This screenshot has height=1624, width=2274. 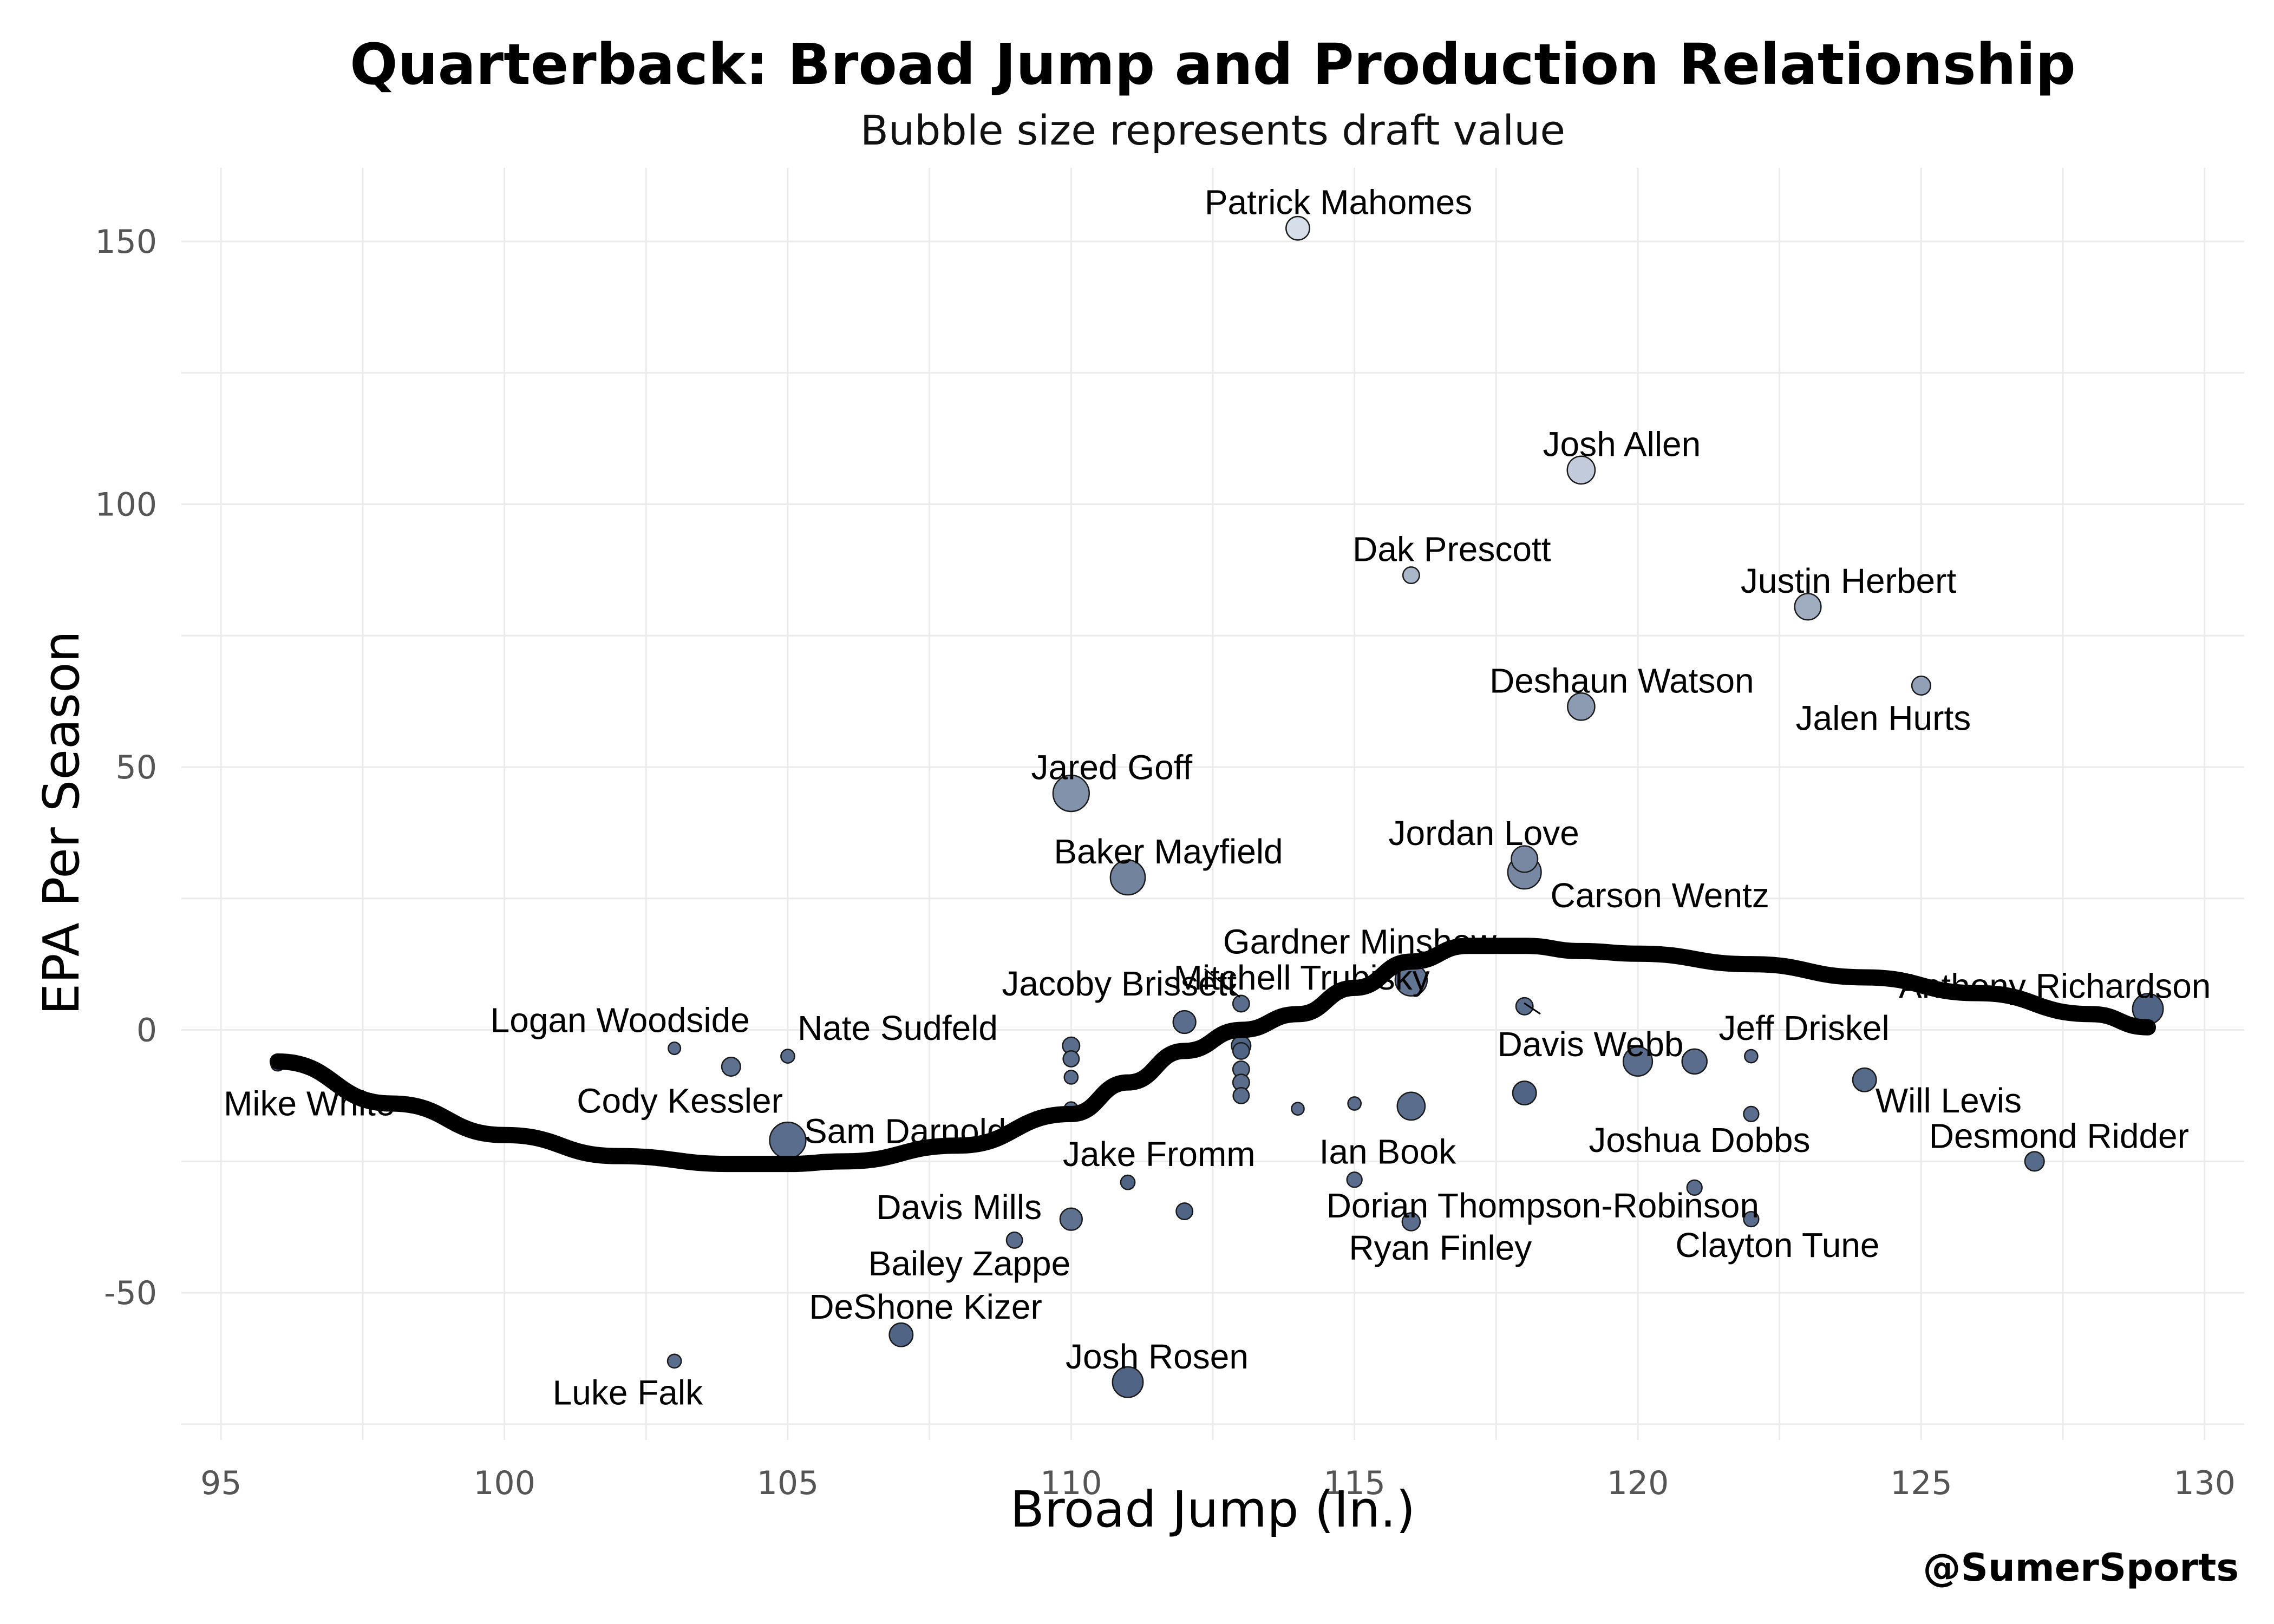 I want to click on x-tick-label: 100, so click(x=504, y=1483).